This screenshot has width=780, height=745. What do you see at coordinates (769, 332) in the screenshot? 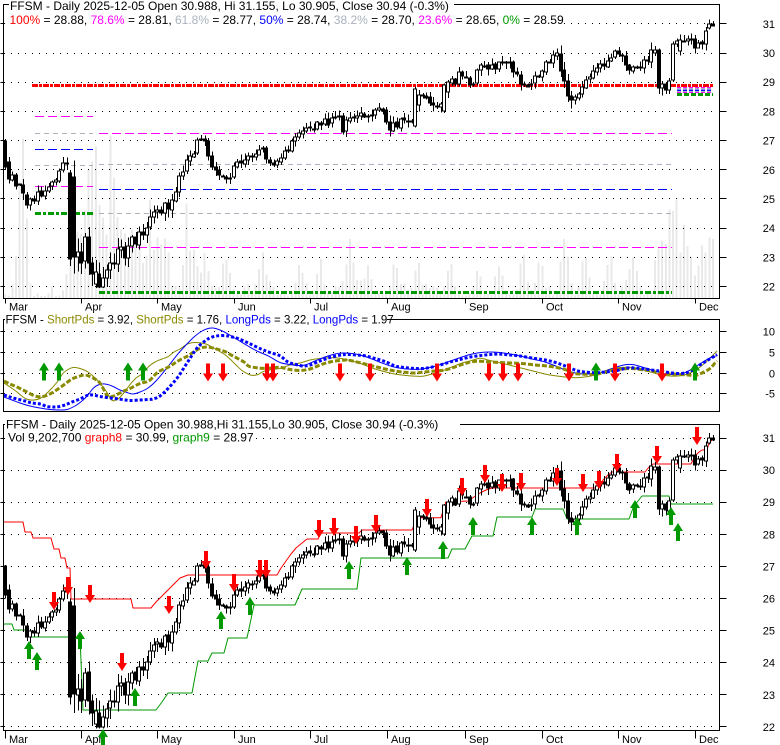
I see `svg-text: 10` at bounding box center [769, 332].